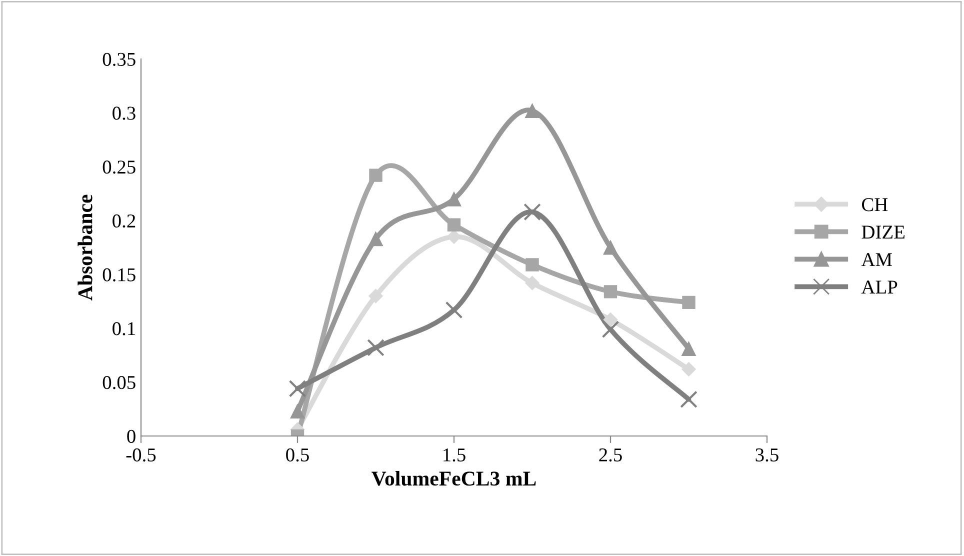 This screenshot has width=964, height=556. I want to click on x-tick-label: 2.5, so click(610, 455).